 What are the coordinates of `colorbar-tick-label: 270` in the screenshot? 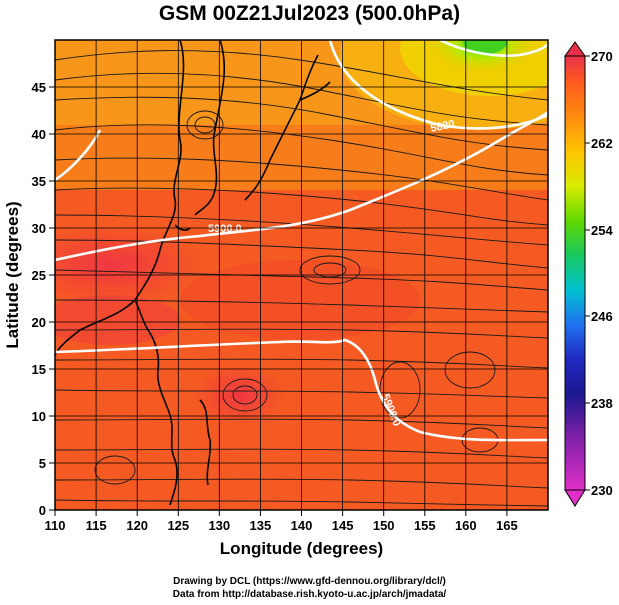 It's located at (602, 56).